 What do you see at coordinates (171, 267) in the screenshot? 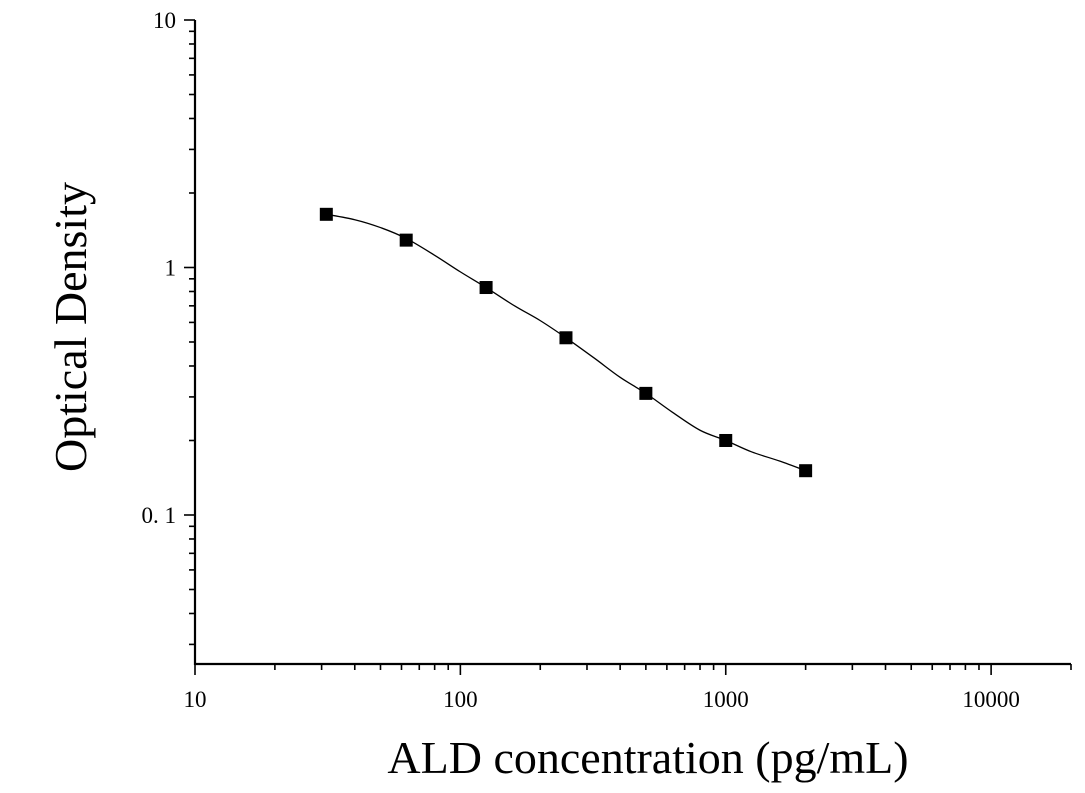
I see `y-tick-label: 1` at bounding box center [171, 267].